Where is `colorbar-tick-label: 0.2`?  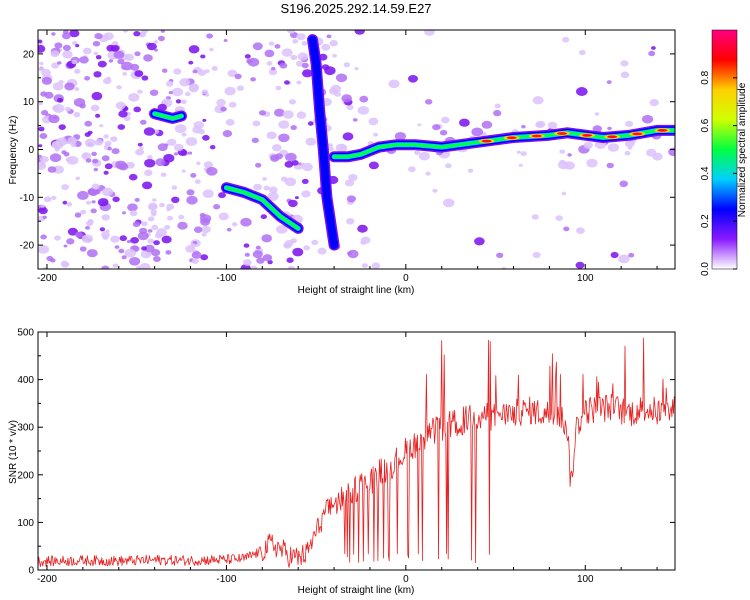
colorbar-tick-label: 0.2 is located at coordinates (705, 221).